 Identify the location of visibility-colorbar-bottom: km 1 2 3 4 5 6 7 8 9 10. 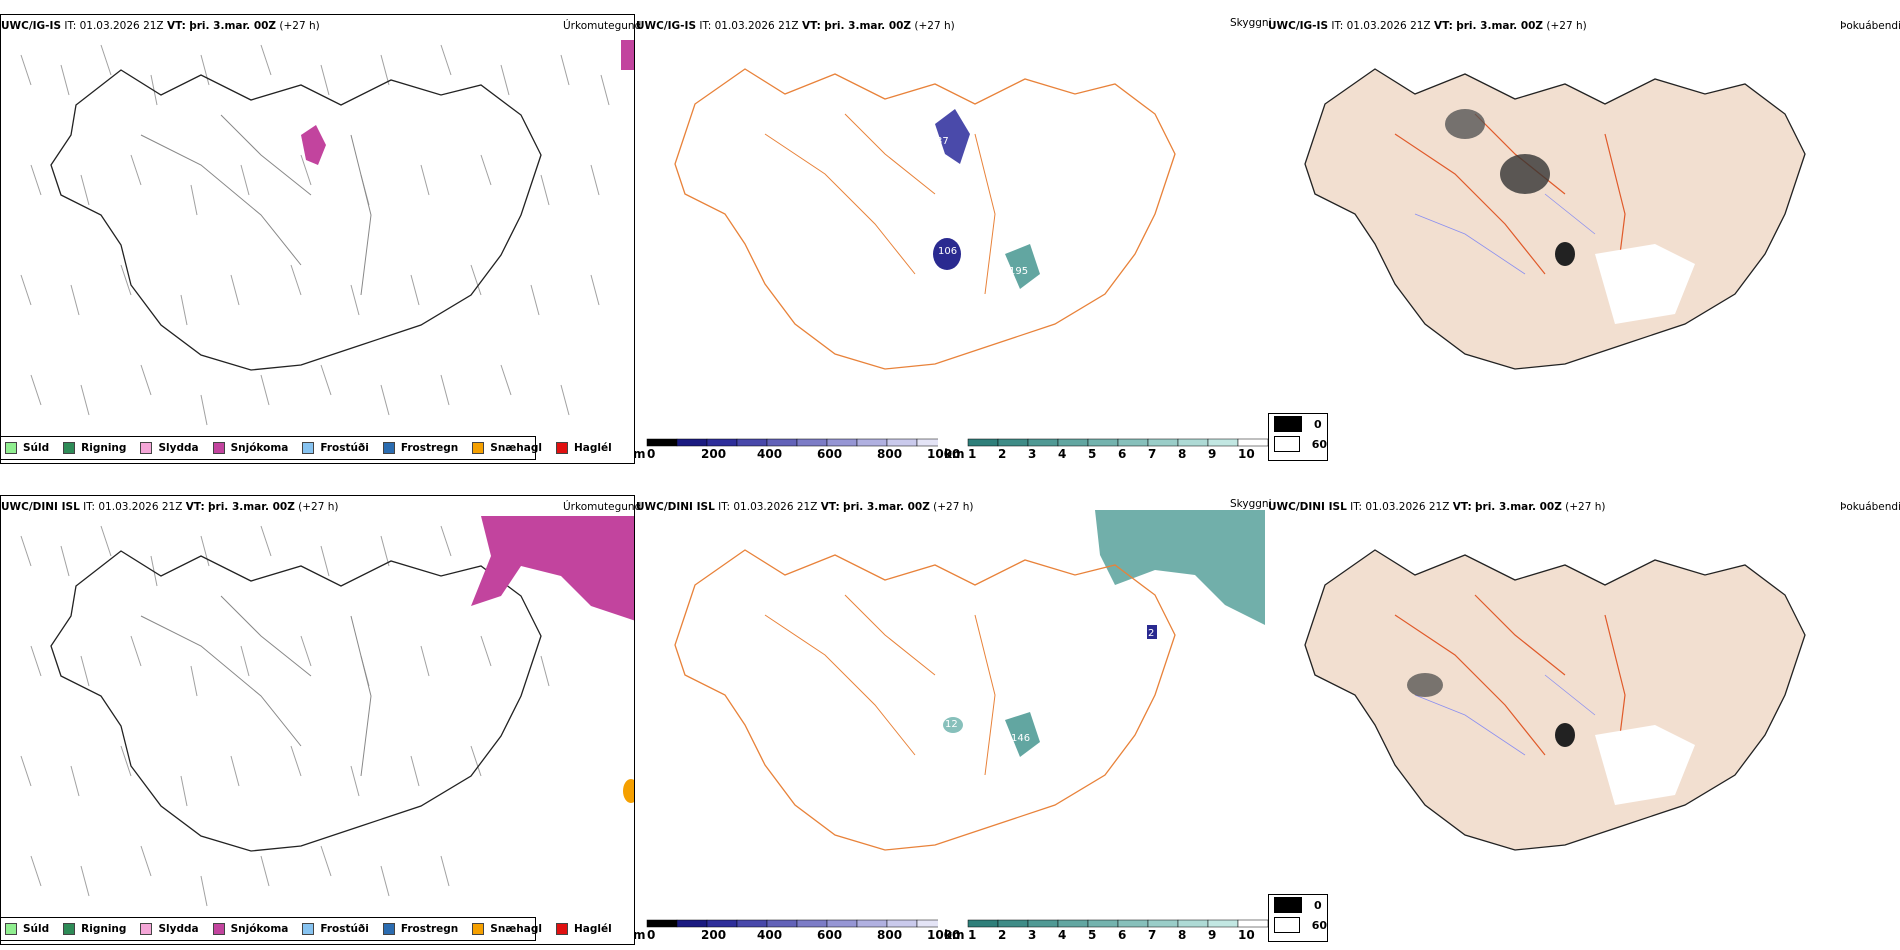
(1107, 931).